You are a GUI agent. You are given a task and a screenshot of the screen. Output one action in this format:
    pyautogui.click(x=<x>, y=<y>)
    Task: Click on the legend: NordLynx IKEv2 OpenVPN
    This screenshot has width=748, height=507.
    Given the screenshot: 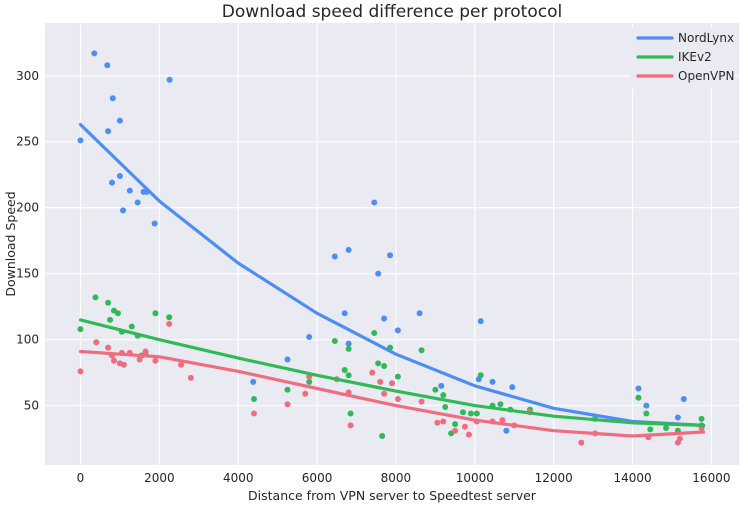 What is the action you would take?
    pyautogui.click(x=682, y=58)
    